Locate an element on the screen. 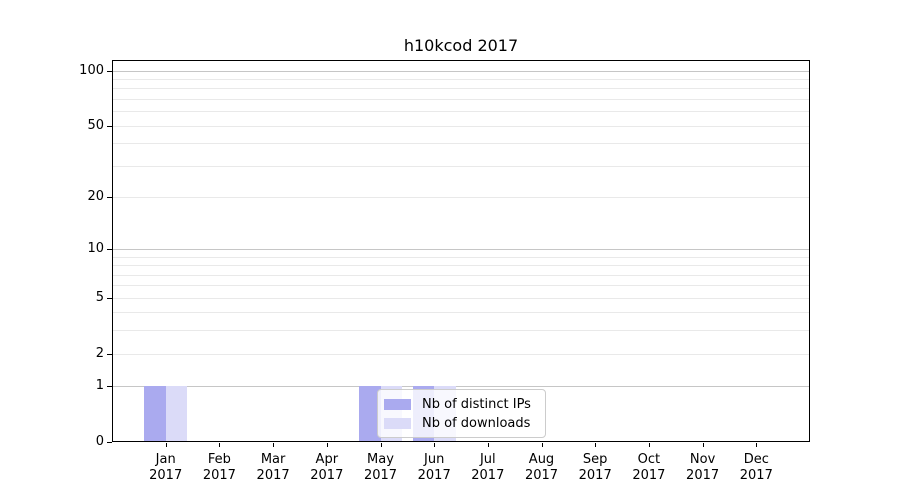  legend-item: Nb of distinct IPs is located at coordinates (461, 404).